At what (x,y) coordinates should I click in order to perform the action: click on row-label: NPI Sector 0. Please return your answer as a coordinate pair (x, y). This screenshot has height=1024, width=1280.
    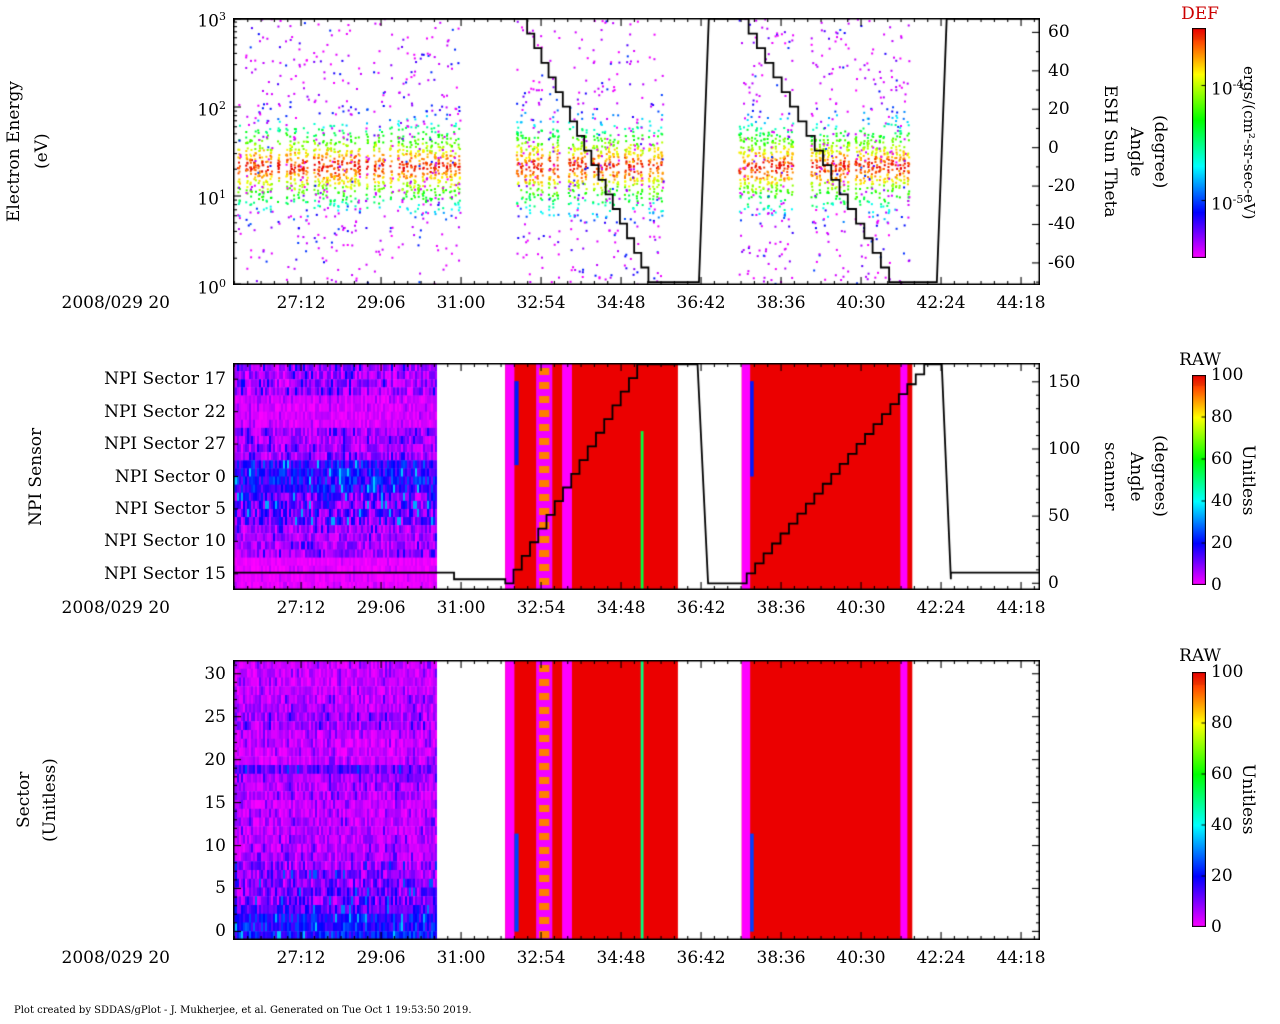
    Looking at the image, I should click on (170, 476).